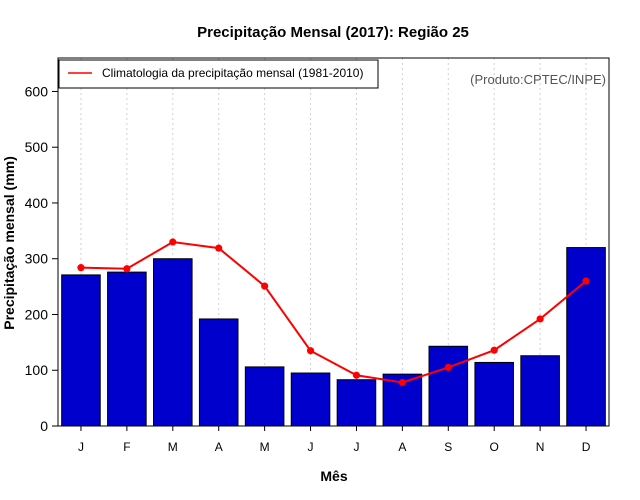  I want to click on y-tick-label: 300, so click(37, 259).